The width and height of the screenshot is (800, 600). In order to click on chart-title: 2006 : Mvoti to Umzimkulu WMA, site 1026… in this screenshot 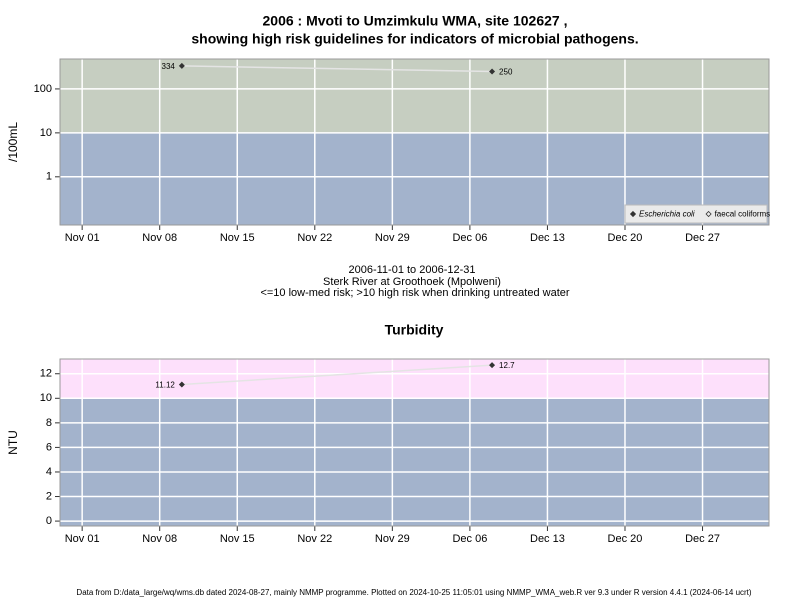, I will do `click(415, 21)`.